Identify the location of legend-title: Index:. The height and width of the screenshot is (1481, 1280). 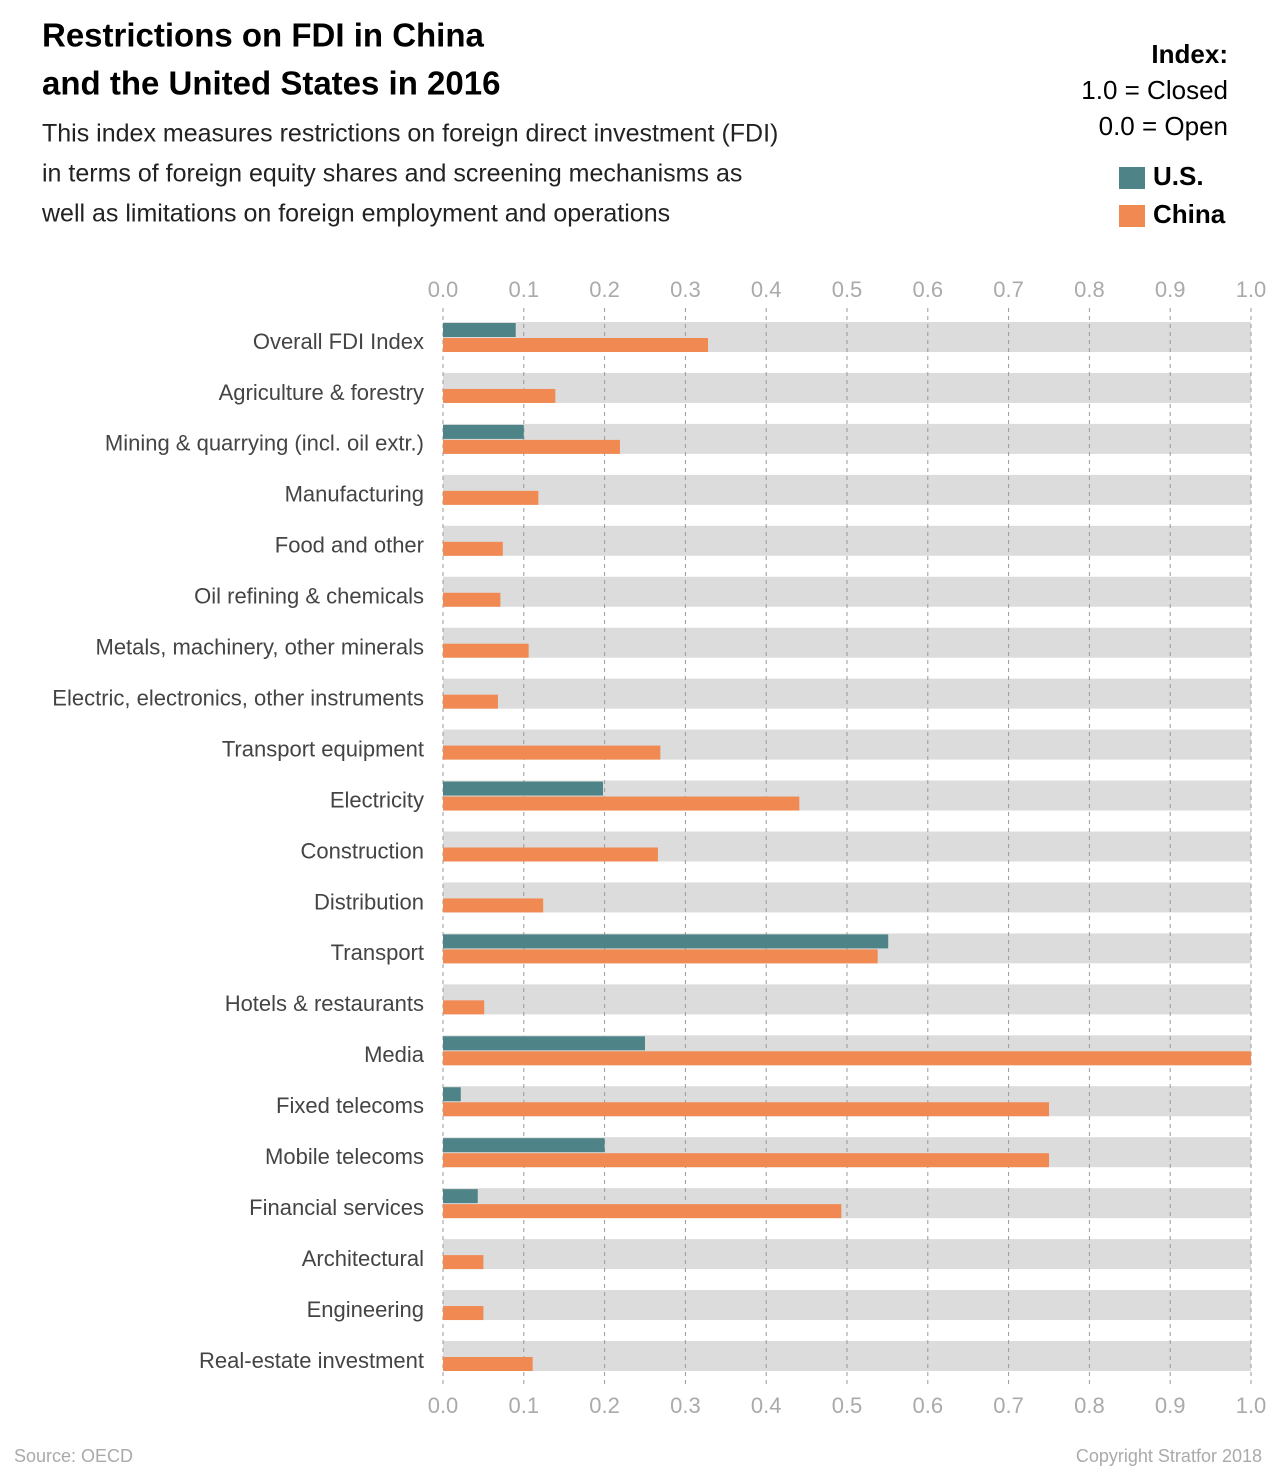
(1189, 54).